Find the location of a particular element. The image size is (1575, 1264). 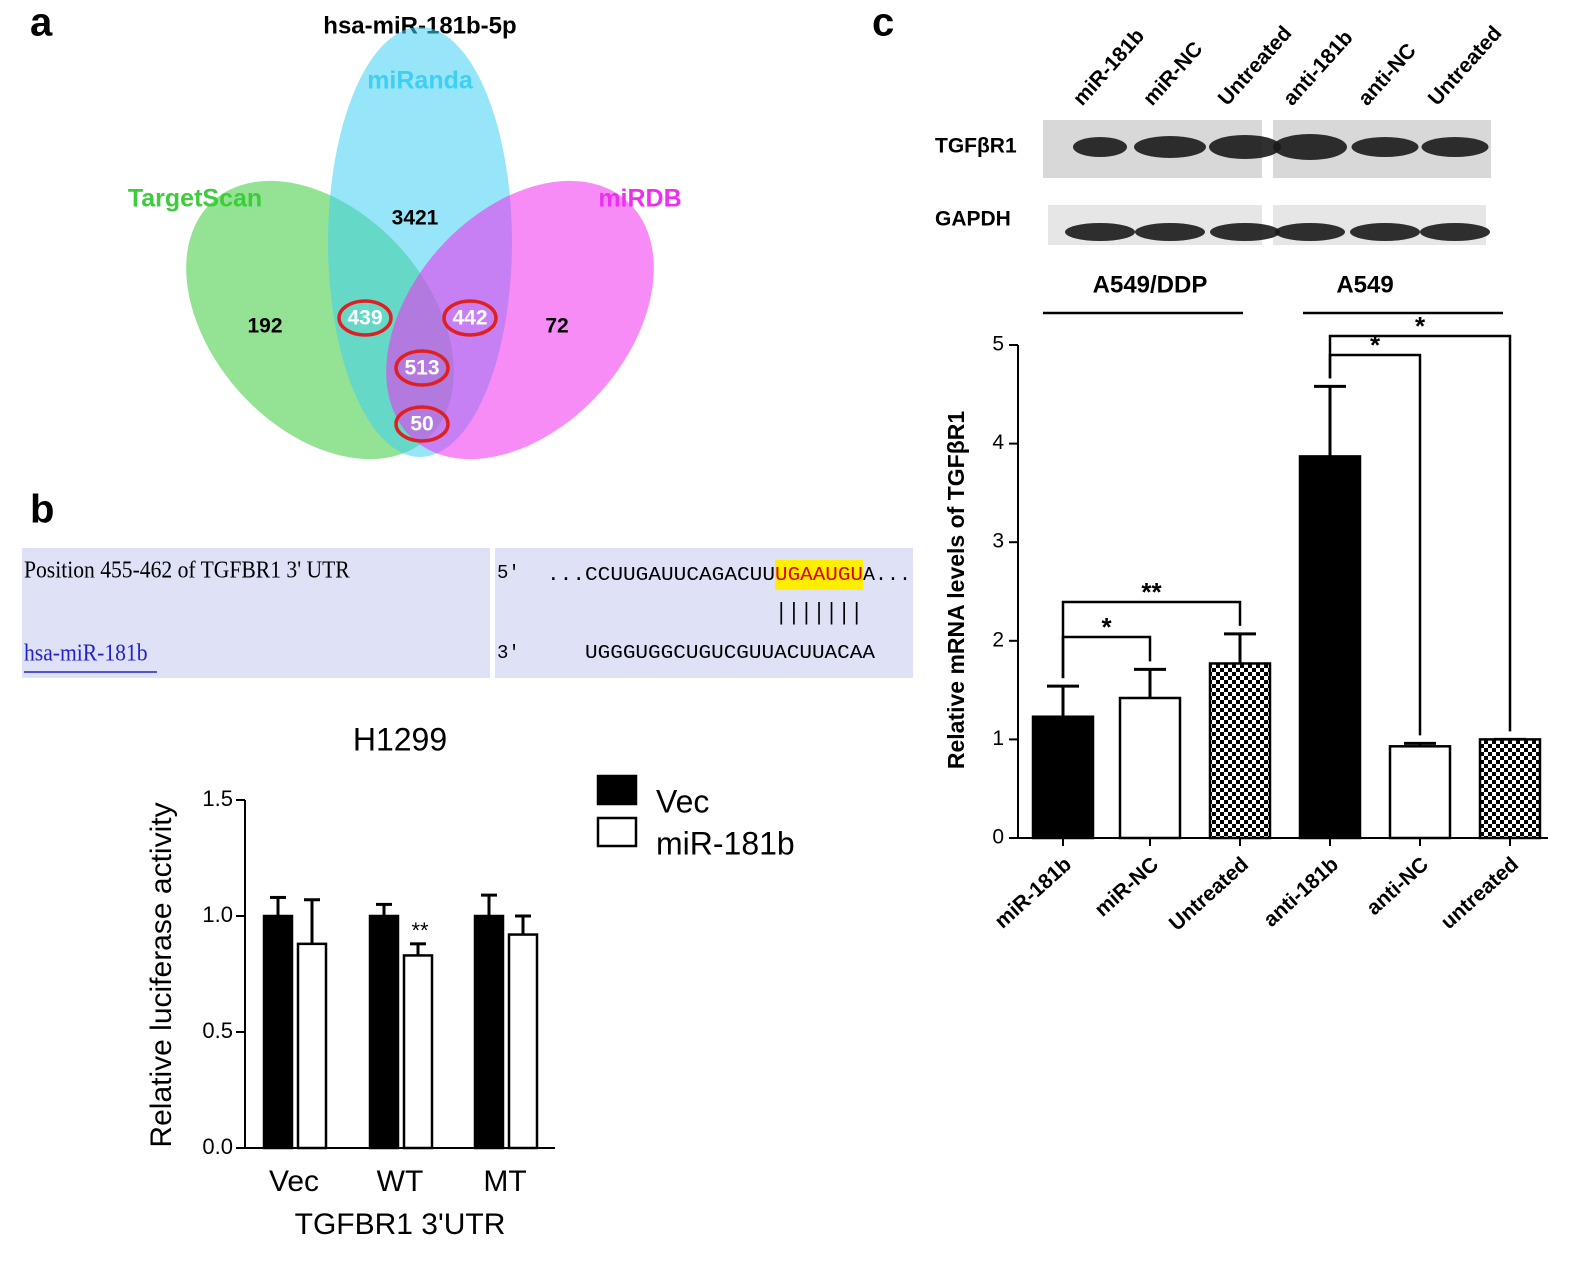

x-tick-label: miR-NC is located at coordinates (1126, 887).